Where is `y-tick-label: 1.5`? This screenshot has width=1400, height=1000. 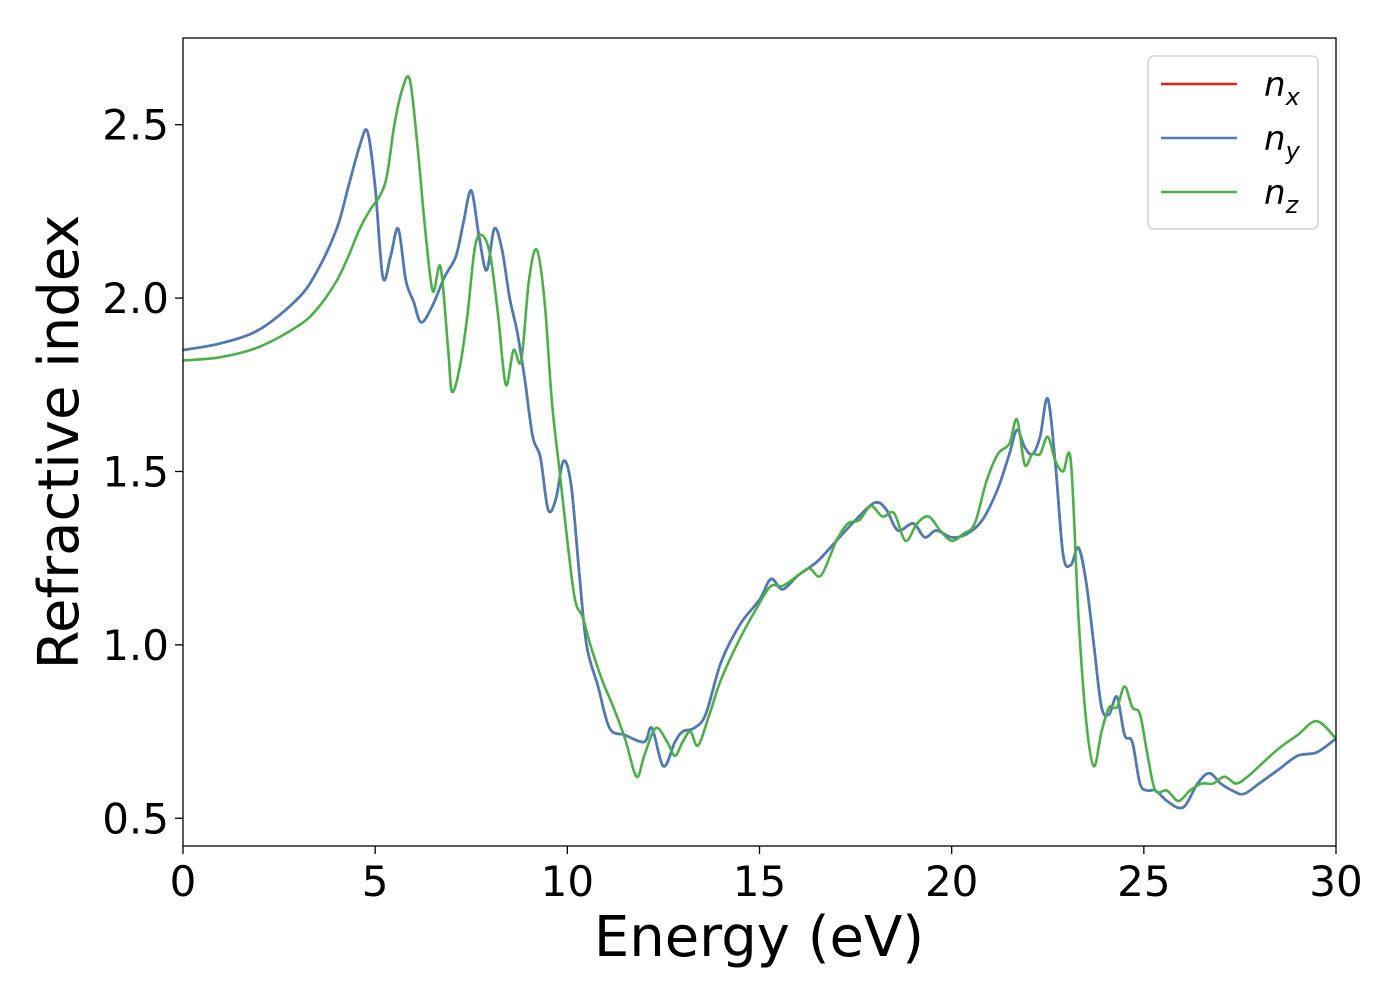
y-tick-label: 1.5 is located at coordinates (135, 471).